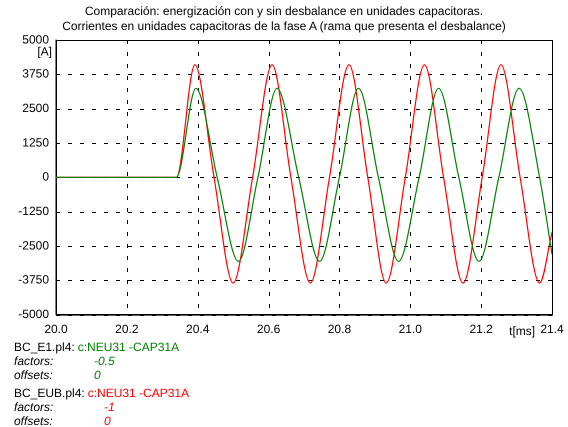 The height and width of the screenshot is (427, 568). Describe the element at coordinates (46, 177) in the screenshot. I see `y-tick-label: 0` at that location.